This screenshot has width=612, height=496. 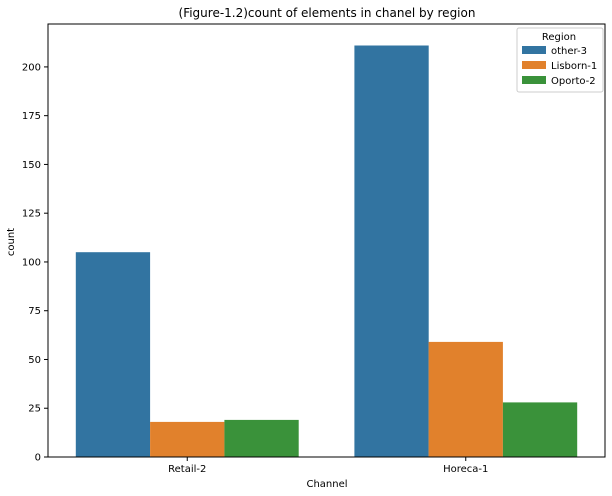 What do you see at coordinates (573, 81) in the screenshot?
I see `legend-label: Oporto-2` at bounding box center [573, 81].